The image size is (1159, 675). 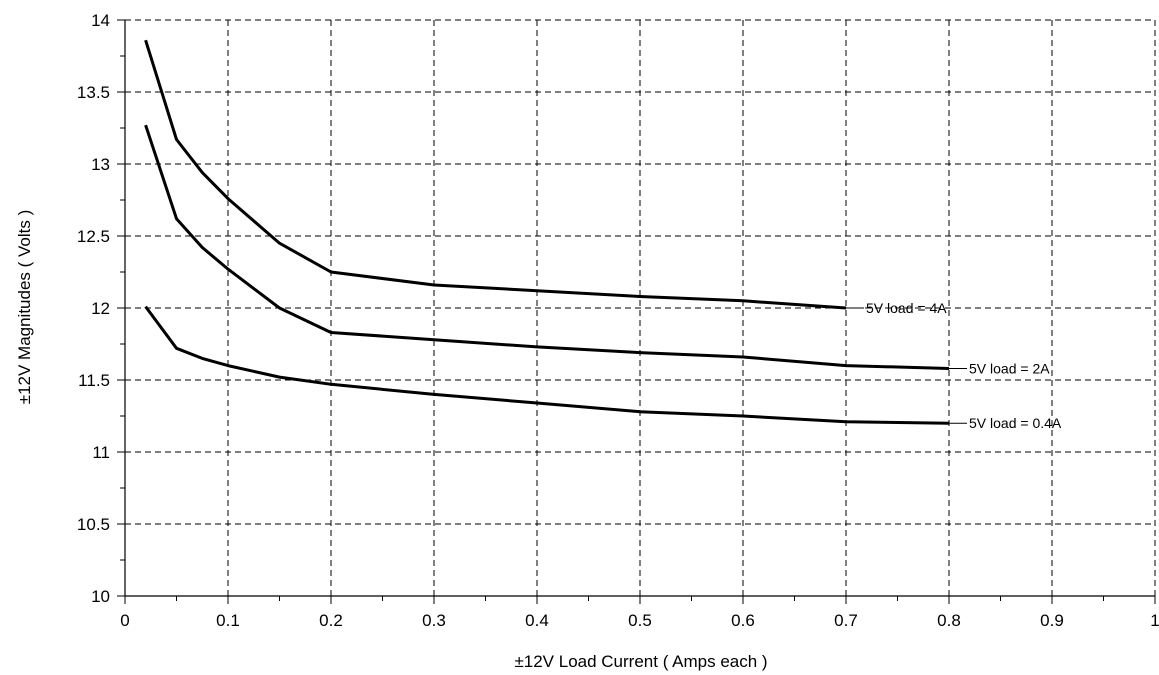 I want to click on series-line, so click(x=547, y=365).